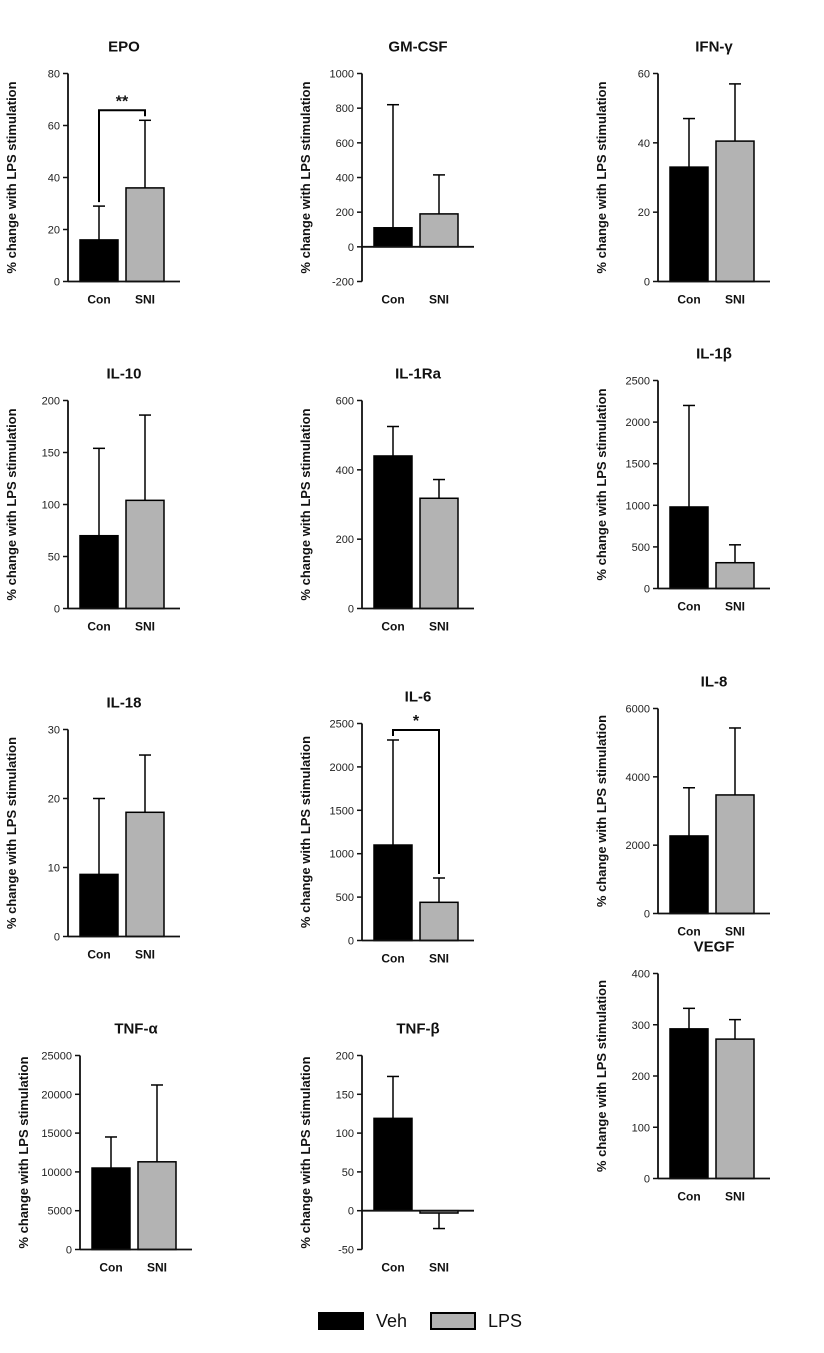  Describe the element at coordinates (54, 869) in the screenshot. I see `y-tick-label: 10` at that location.